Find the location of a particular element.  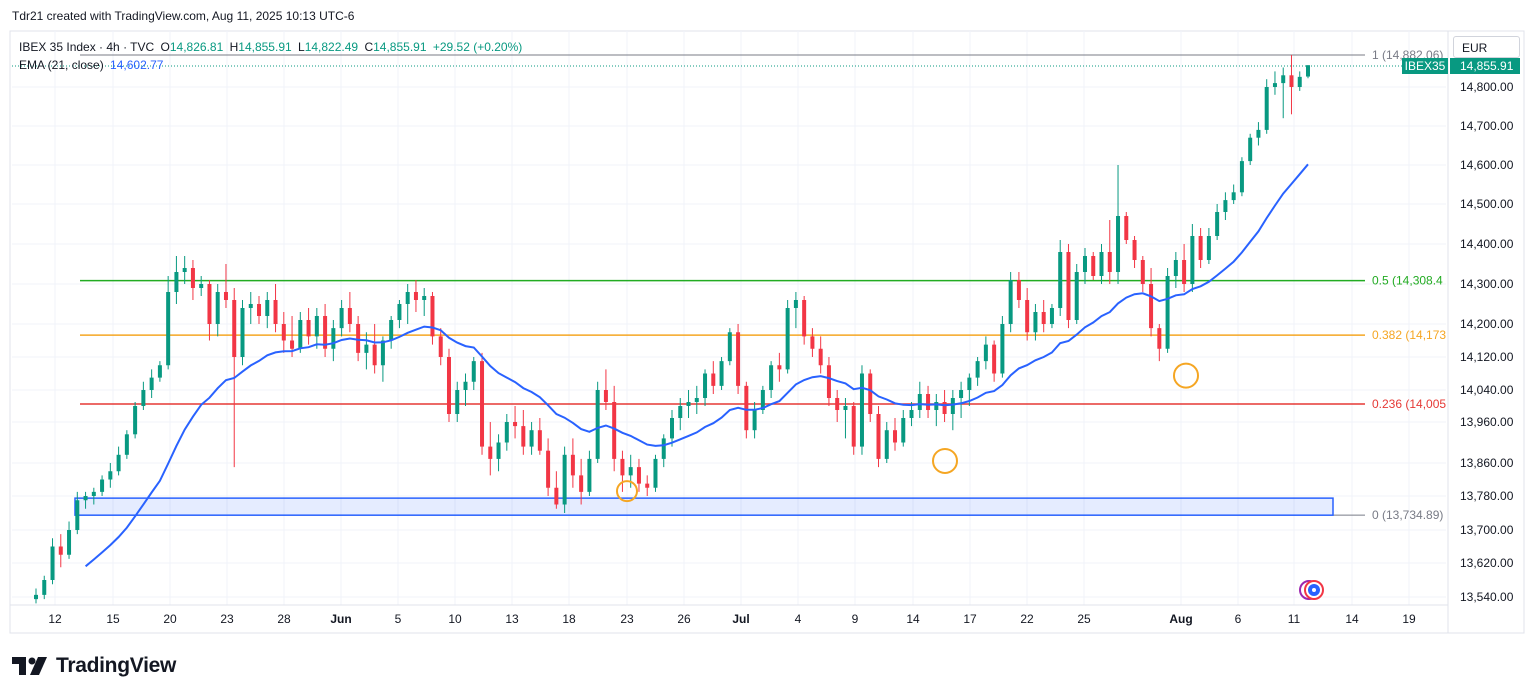

open-label: O is located at coordinates (165, 47).